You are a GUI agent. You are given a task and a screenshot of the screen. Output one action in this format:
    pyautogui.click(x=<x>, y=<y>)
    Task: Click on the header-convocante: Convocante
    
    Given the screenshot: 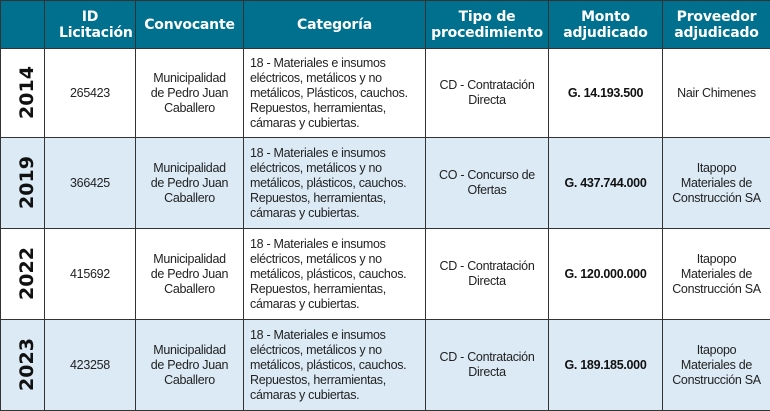 What is the action you would take?
    pyautogui.click(x=190, y=25)
    